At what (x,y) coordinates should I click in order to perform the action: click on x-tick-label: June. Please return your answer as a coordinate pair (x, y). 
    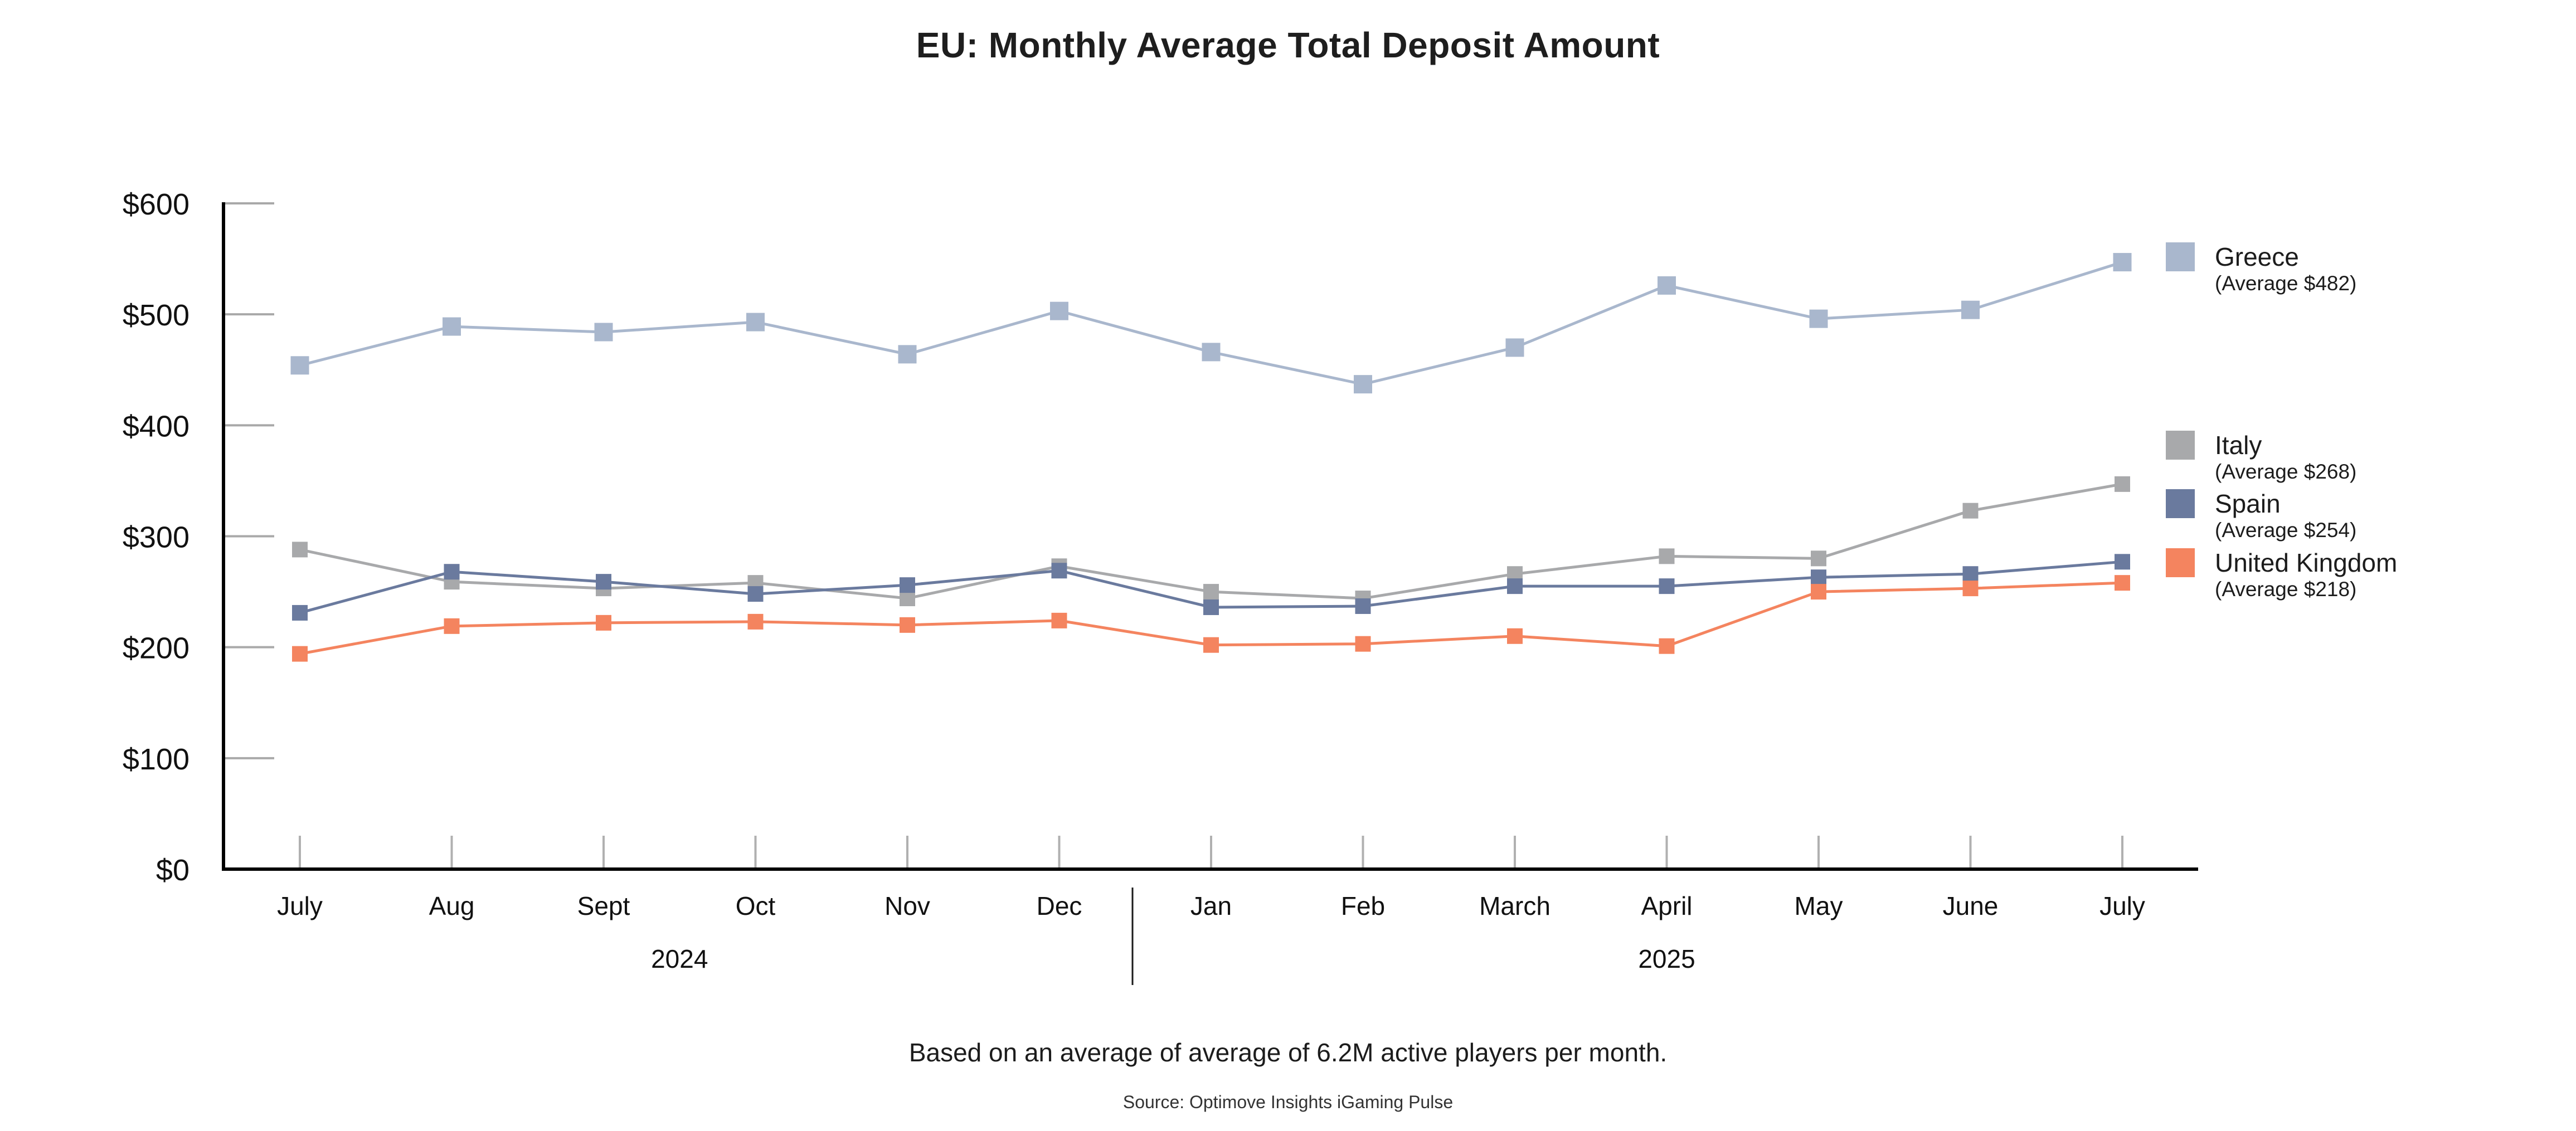
    Looking at the image, I should click on (1971, 906).